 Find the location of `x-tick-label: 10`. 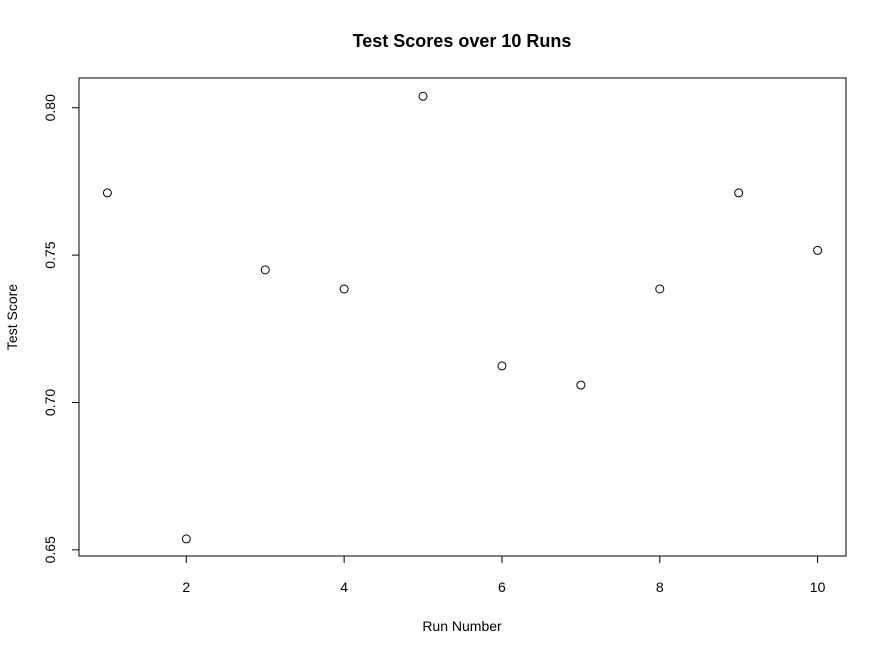

x-tick-label: 10 is located at coordinates (818, 587).